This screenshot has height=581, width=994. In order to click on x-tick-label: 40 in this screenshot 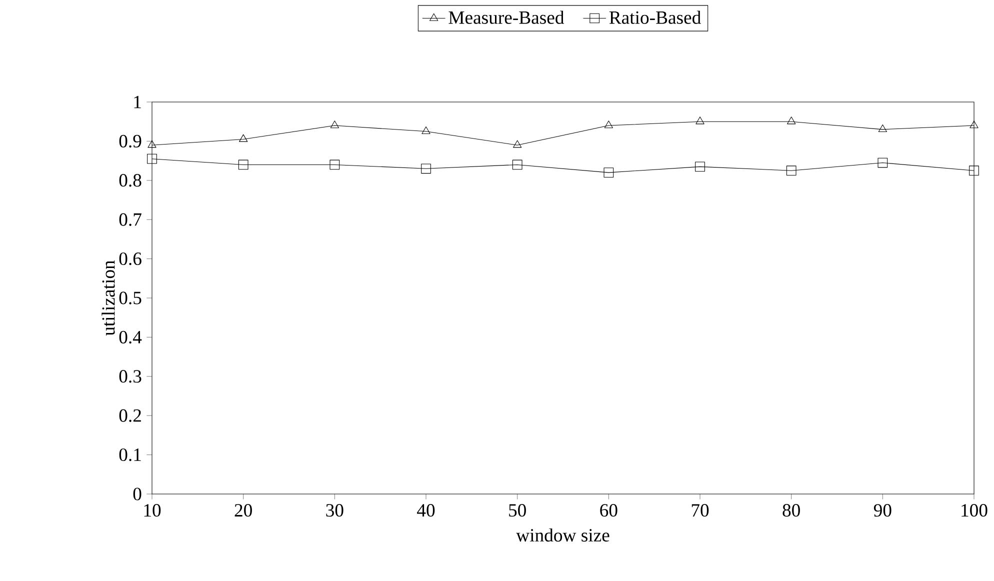, I will do `click(426, 510)`.